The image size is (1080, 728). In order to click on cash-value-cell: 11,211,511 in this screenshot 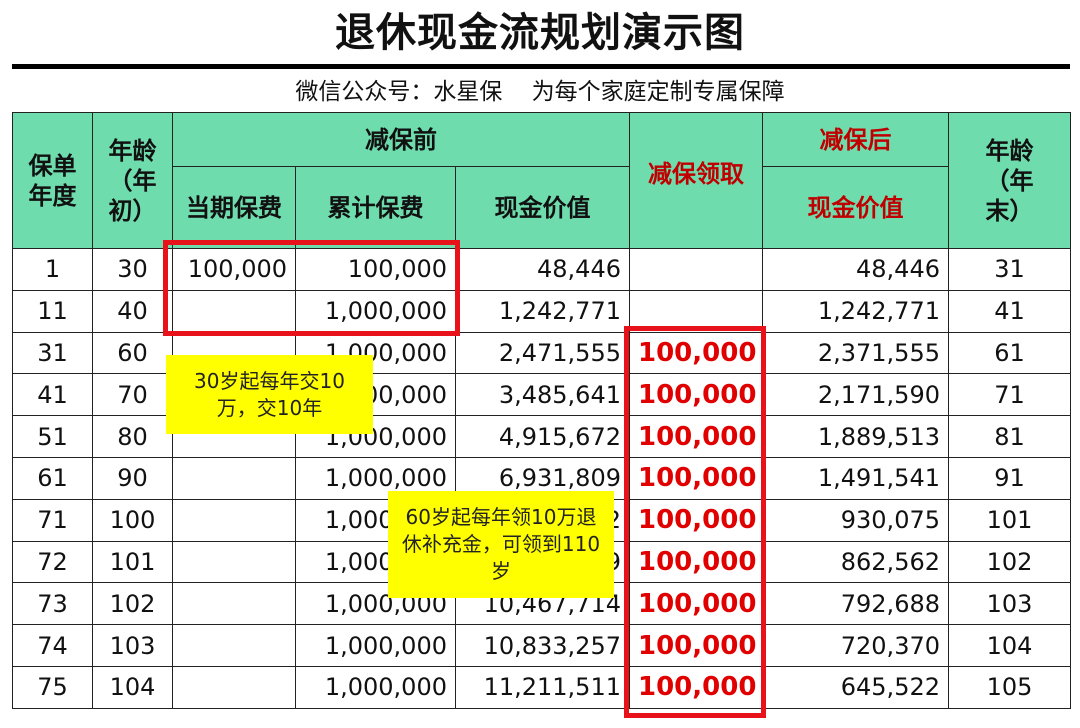, I will do `click(542, 687)`.